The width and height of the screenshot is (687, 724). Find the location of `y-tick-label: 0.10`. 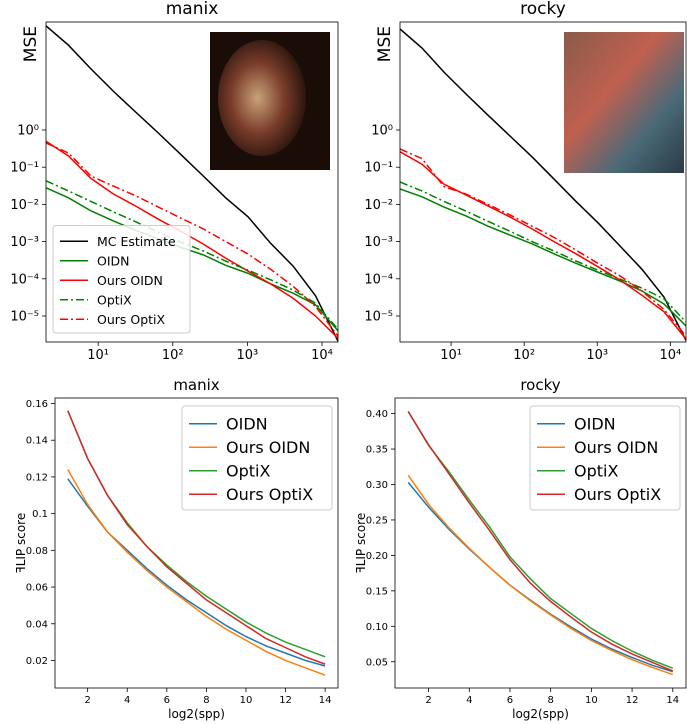

y-tick-label: 0.10 is located at coordinates (377, 627).